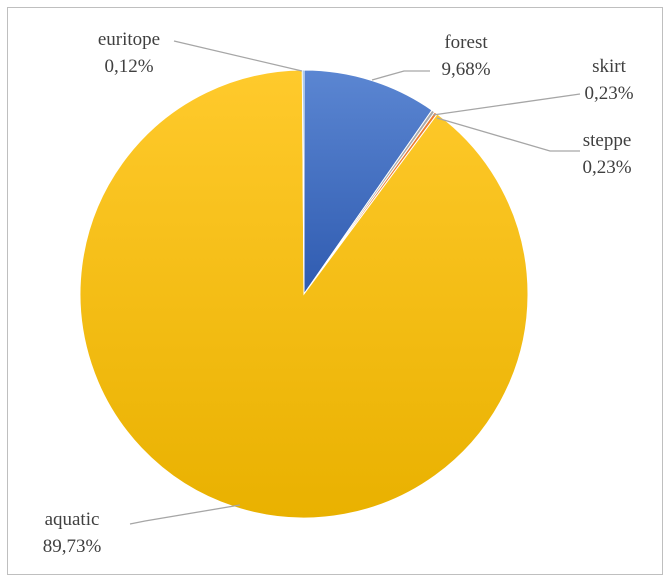 This screenshot has height=581, width=670. Describe the element at coordinates (185, 514) in the screenshot. I see `leader-line-aquatic` at that location.